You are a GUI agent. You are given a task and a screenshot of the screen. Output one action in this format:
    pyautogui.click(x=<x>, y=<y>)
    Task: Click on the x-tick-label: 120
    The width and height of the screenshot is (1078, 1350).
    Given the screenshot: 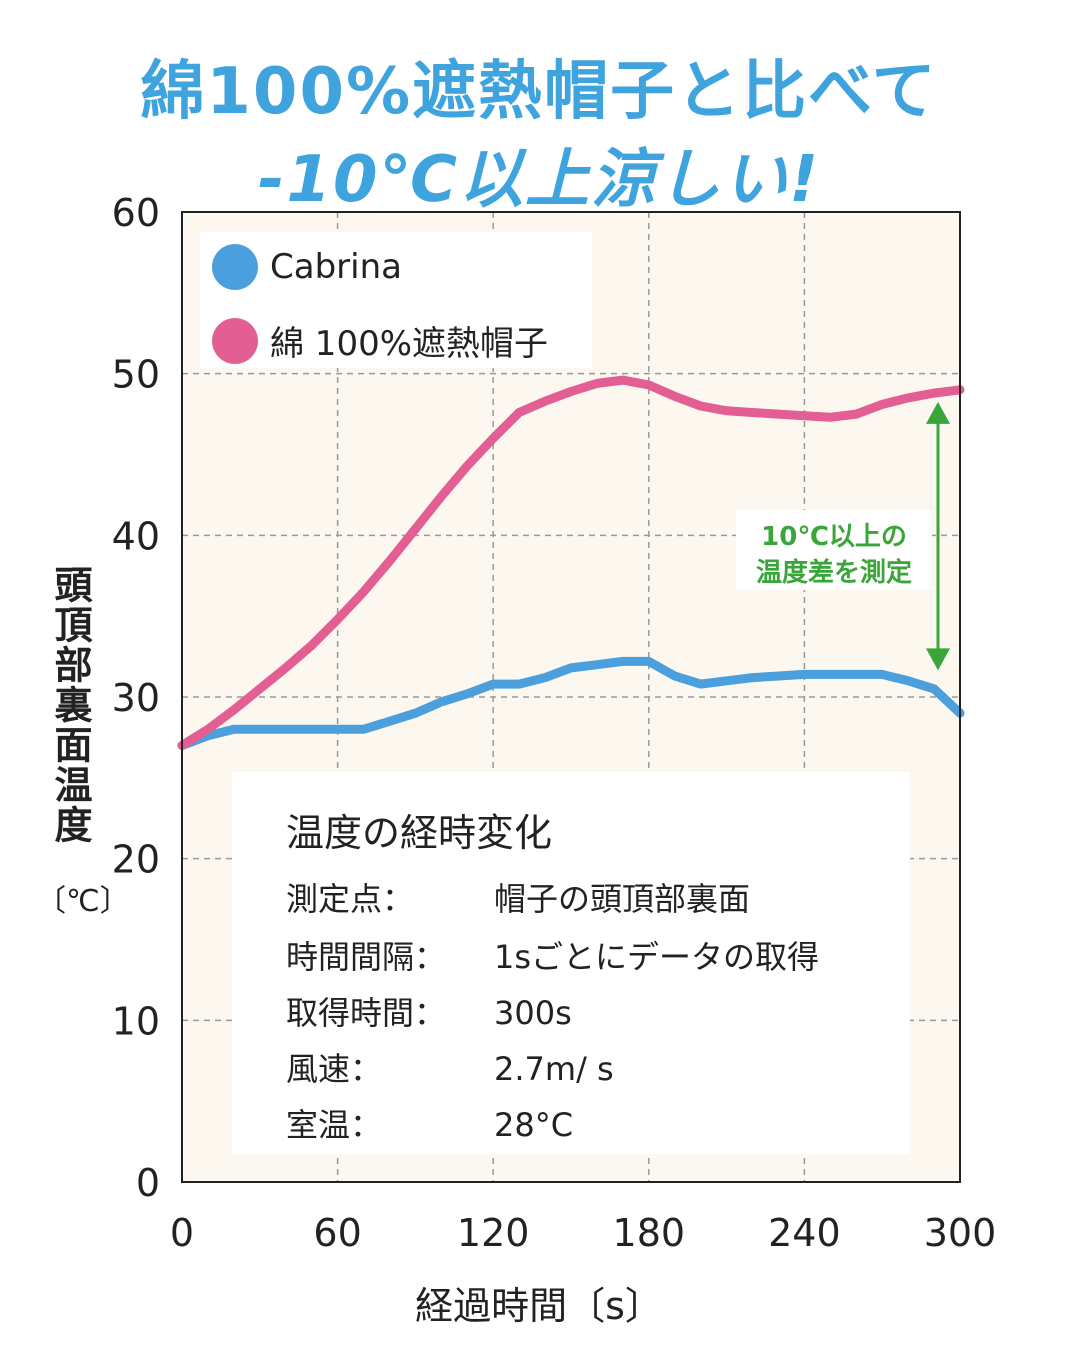 What is the action you would take?
    pyautogui.click(x=493, y=1233)
    